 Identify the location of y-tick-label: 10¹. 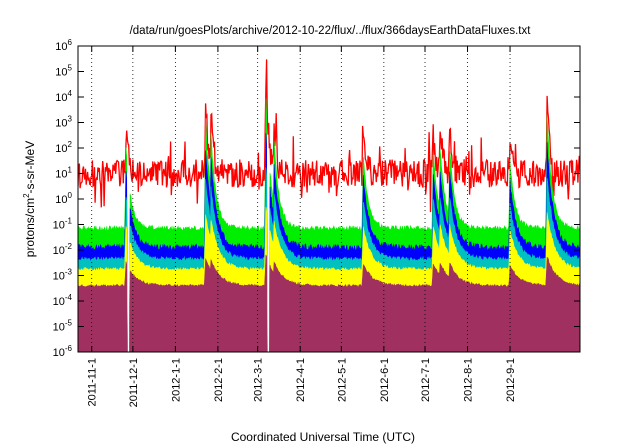
(63, 173).